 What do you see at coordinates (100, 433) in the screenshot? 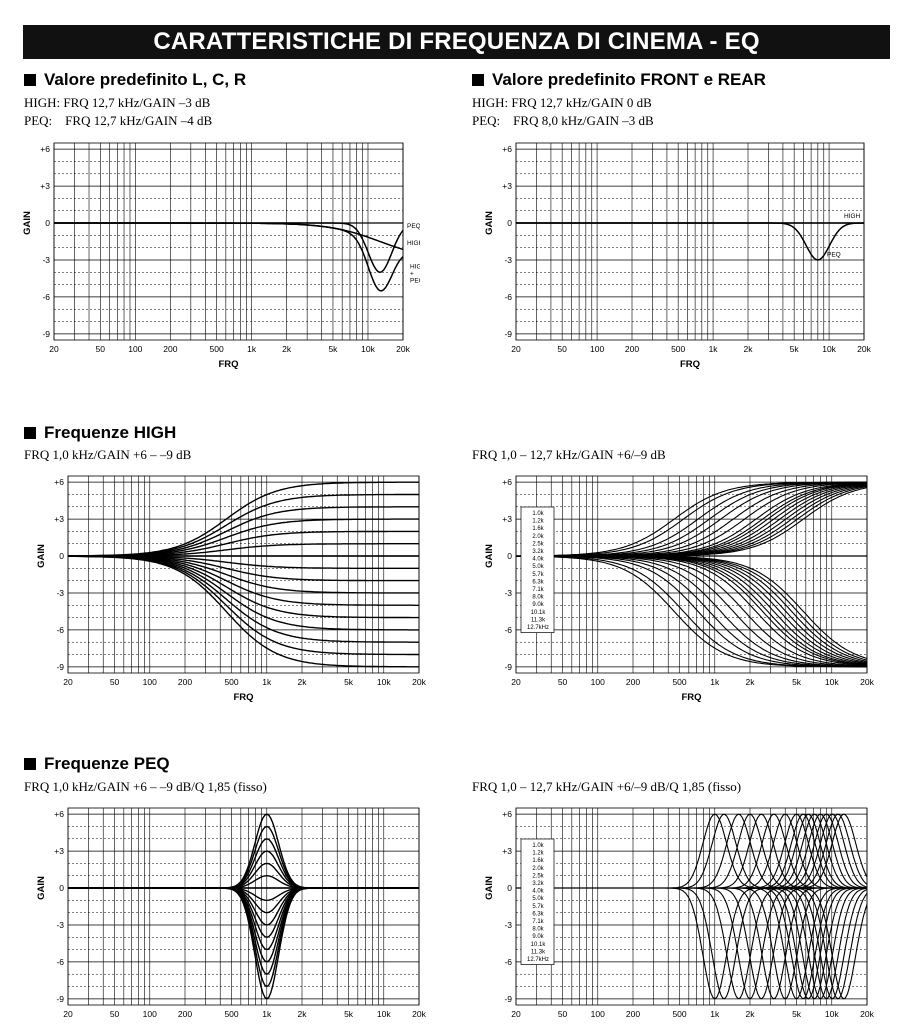
I see `section-high-heading: Frequenze HIGH` at bounding box center [100, 433].